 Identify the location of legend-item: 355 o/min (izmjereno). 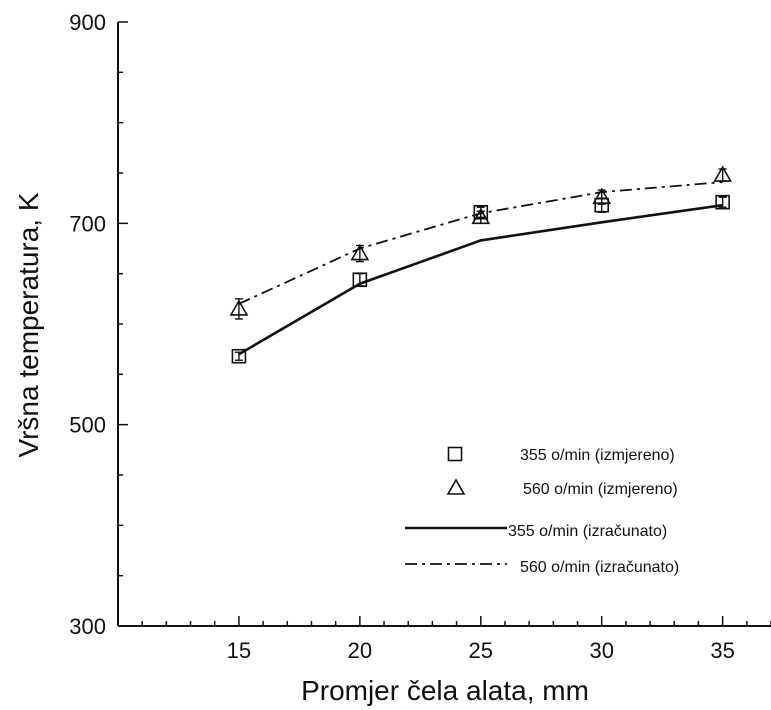
(561, 455).